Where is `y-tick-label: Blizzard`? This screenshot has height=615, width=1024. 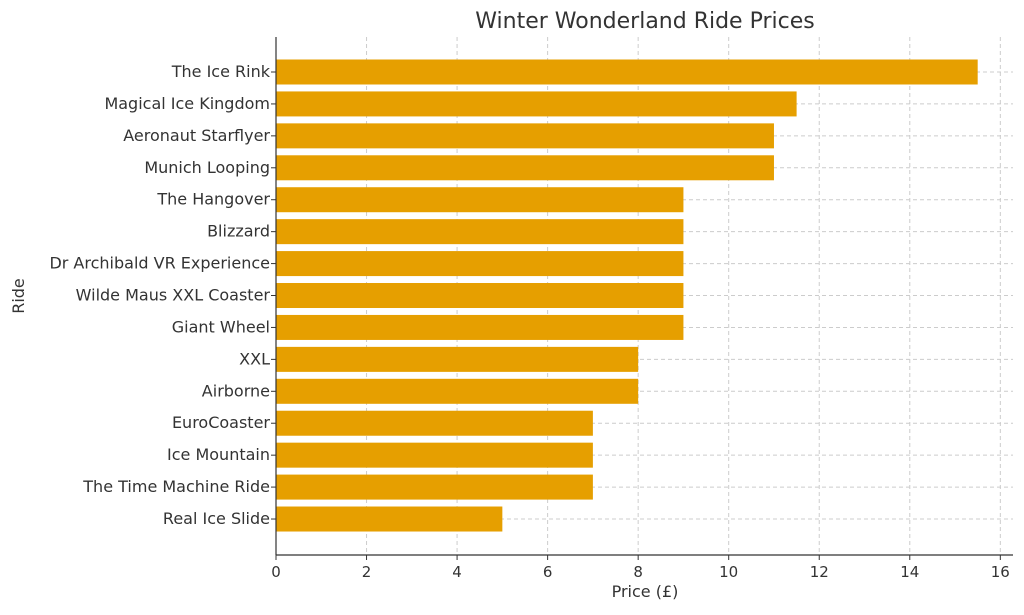
y-tick-label: Blizzard is located at coordinates (238, 231).